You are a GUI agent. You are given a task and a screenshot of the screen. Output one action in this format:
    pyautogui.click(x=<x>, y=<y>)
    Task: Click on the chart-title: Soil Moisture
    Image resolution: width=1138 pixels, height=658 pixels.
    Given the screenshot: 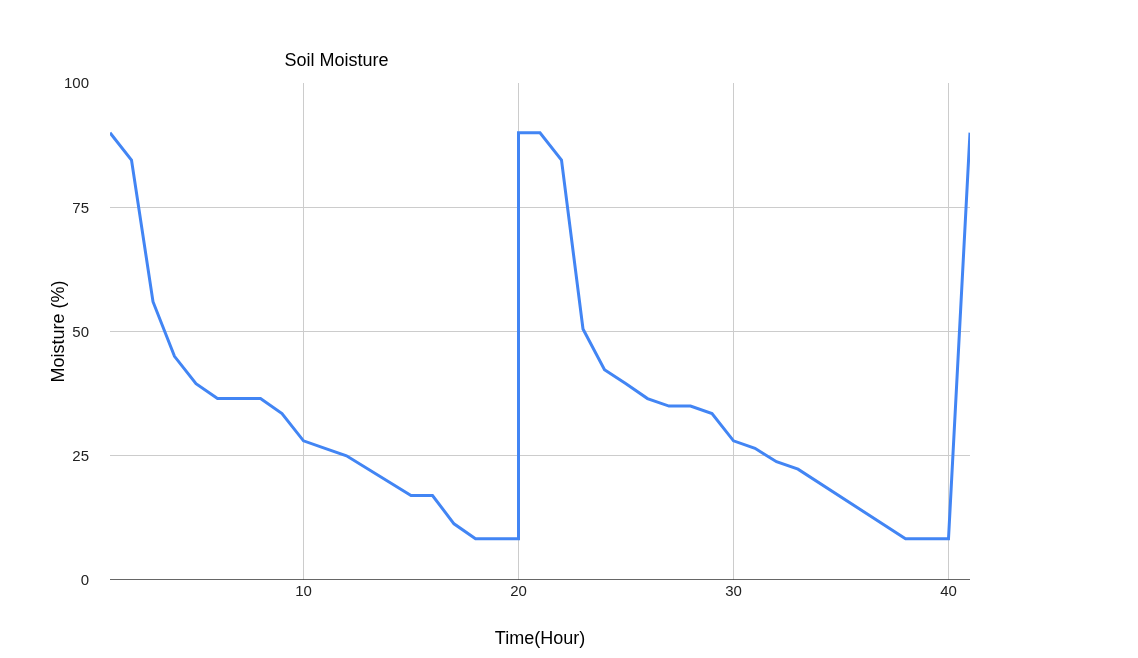 What is the action you would take?
    pyautogui.click(x=336, y=59)
    